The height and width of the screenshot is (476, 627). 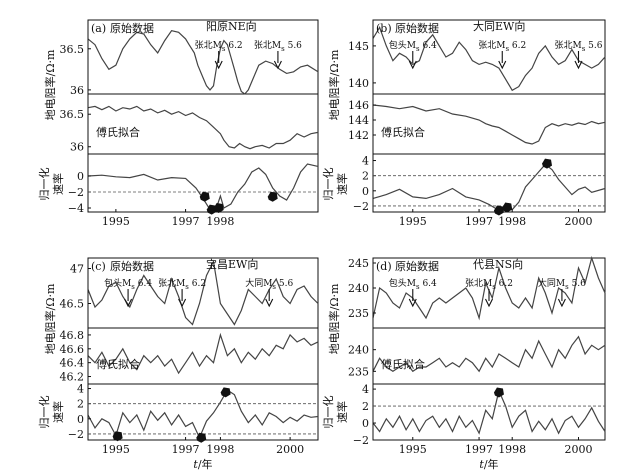 I want to click on panel-label: (d), so click(x=384, y=266).